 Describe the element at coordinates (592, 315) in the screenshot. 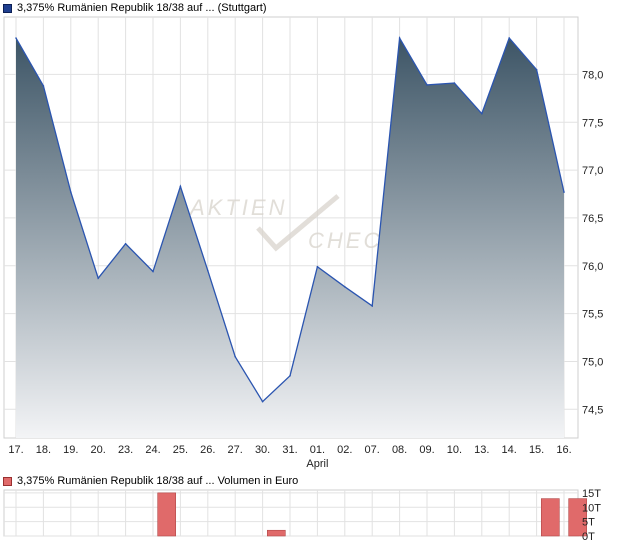

I see `price-y-tick-label: 75,5` at that location.